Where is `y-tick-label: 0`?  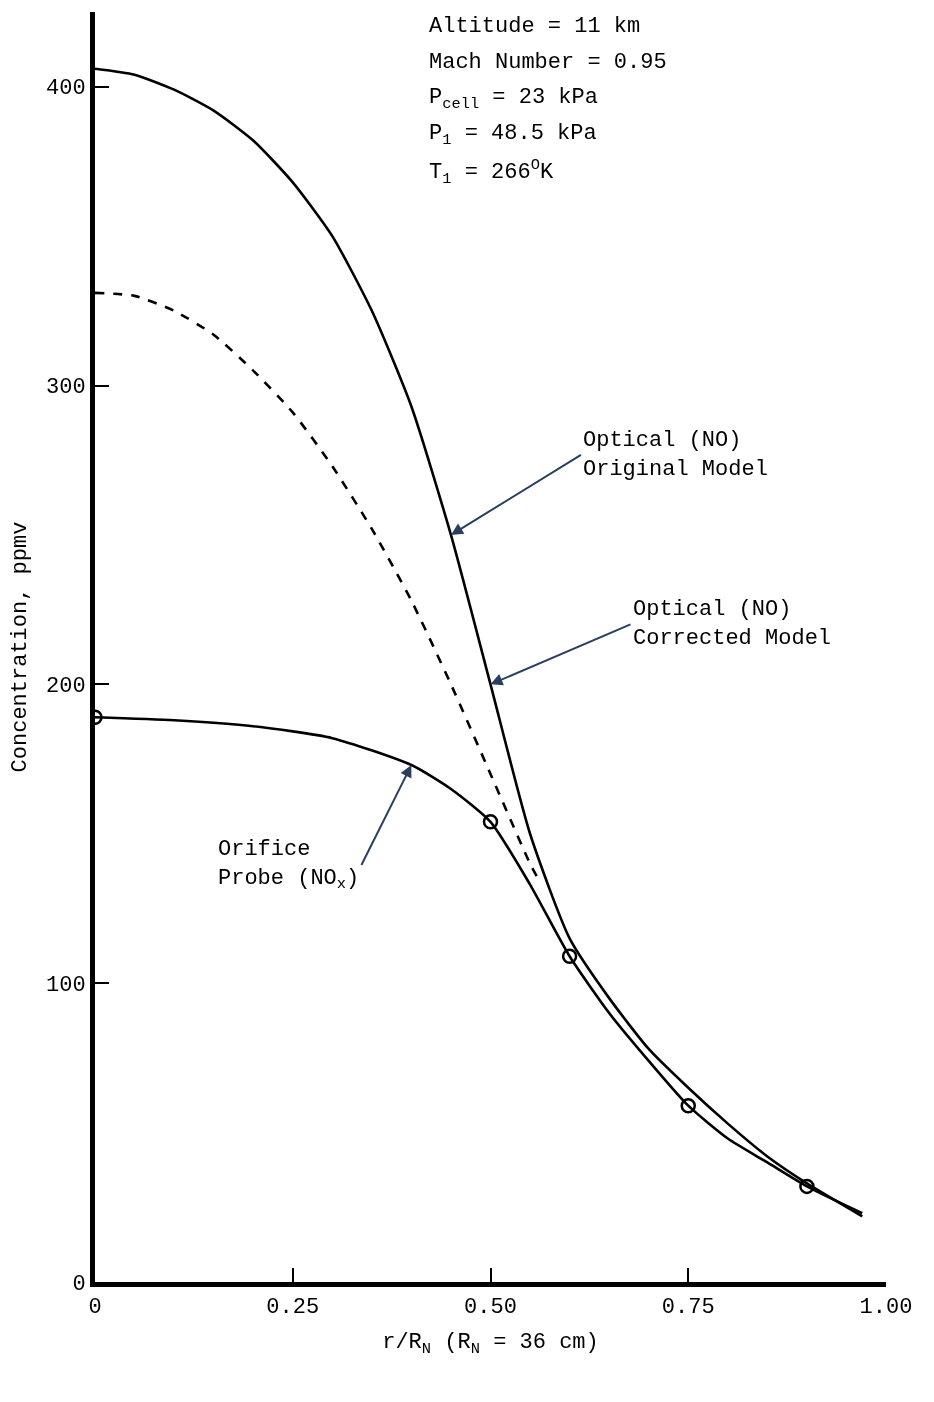 y-tick-label: 0 is located at coordinates (79, 1284).